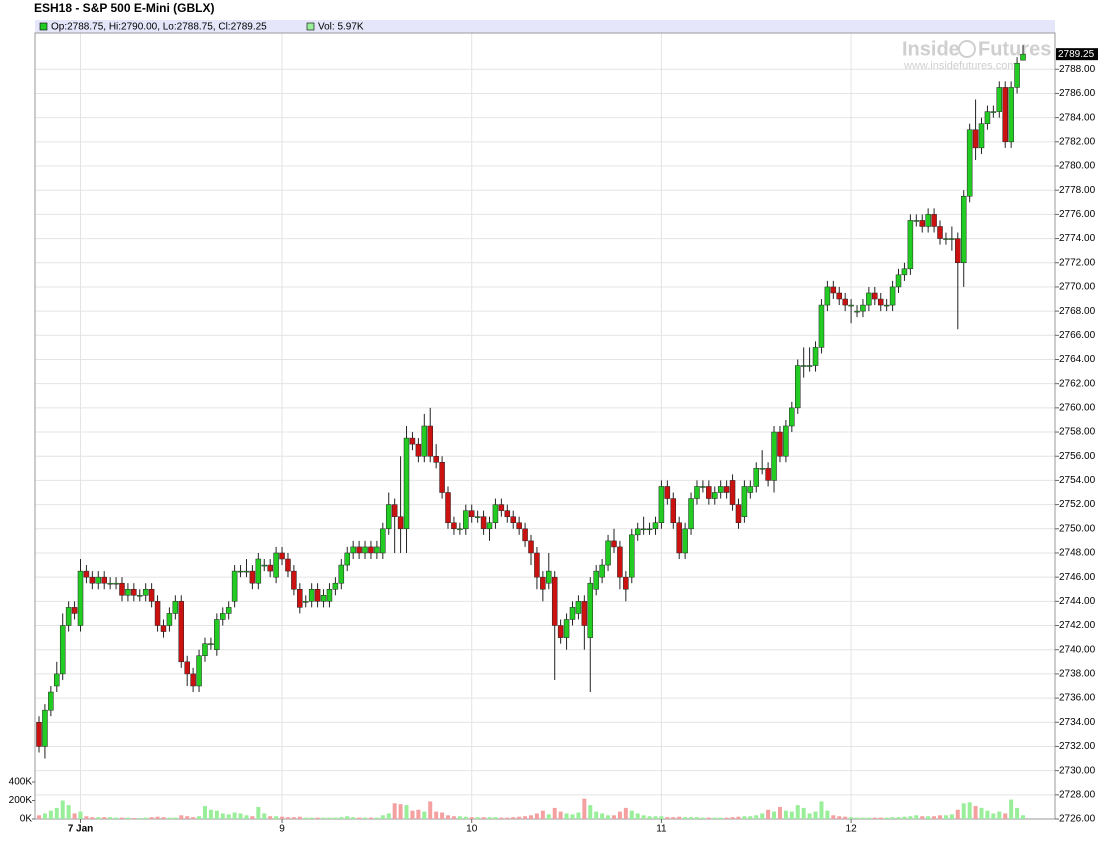 This screenshot has width=1100, height=866. Describe the element at coordinates (852, 829) in the screenshot. I see `x-tick-label: 12` at that location.